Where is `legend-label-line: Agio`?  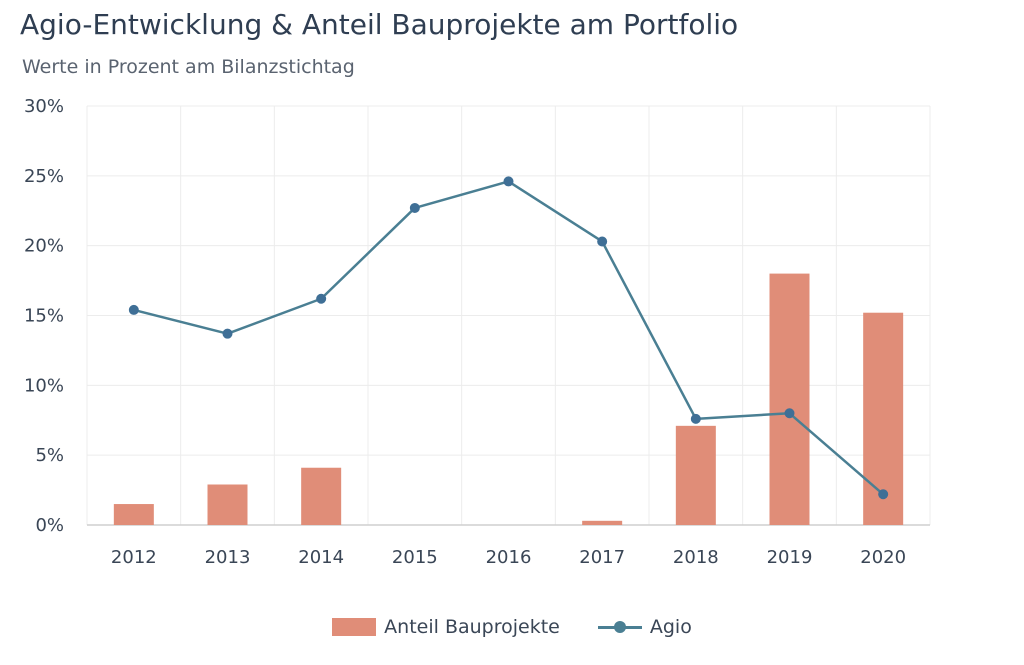 legend-label-line: Agio is located at coordinates (670, 627).